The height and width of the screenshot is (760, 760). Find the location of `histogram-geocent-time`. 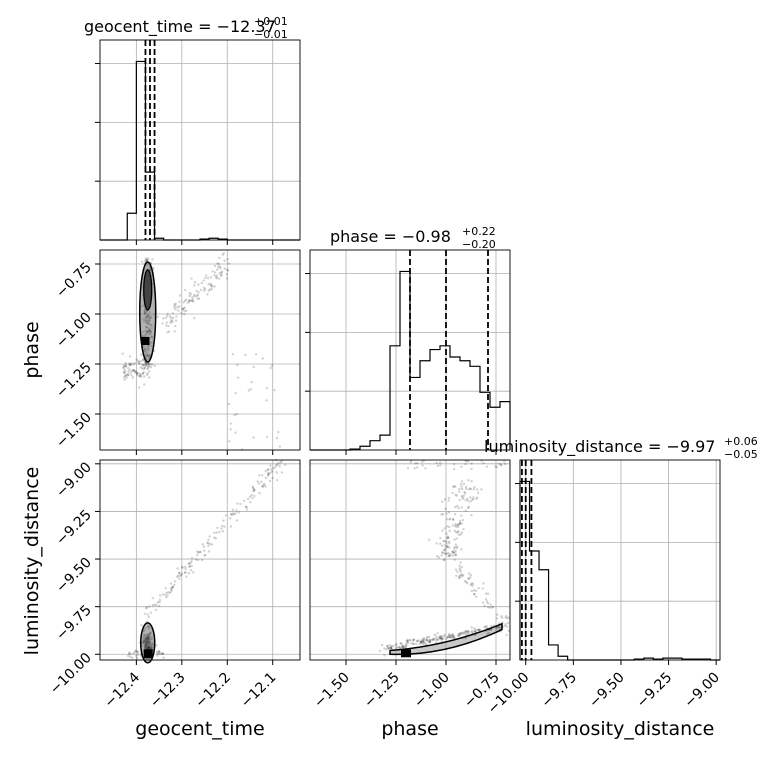

histogram-geocent-time is located at coordinates (200, 150).